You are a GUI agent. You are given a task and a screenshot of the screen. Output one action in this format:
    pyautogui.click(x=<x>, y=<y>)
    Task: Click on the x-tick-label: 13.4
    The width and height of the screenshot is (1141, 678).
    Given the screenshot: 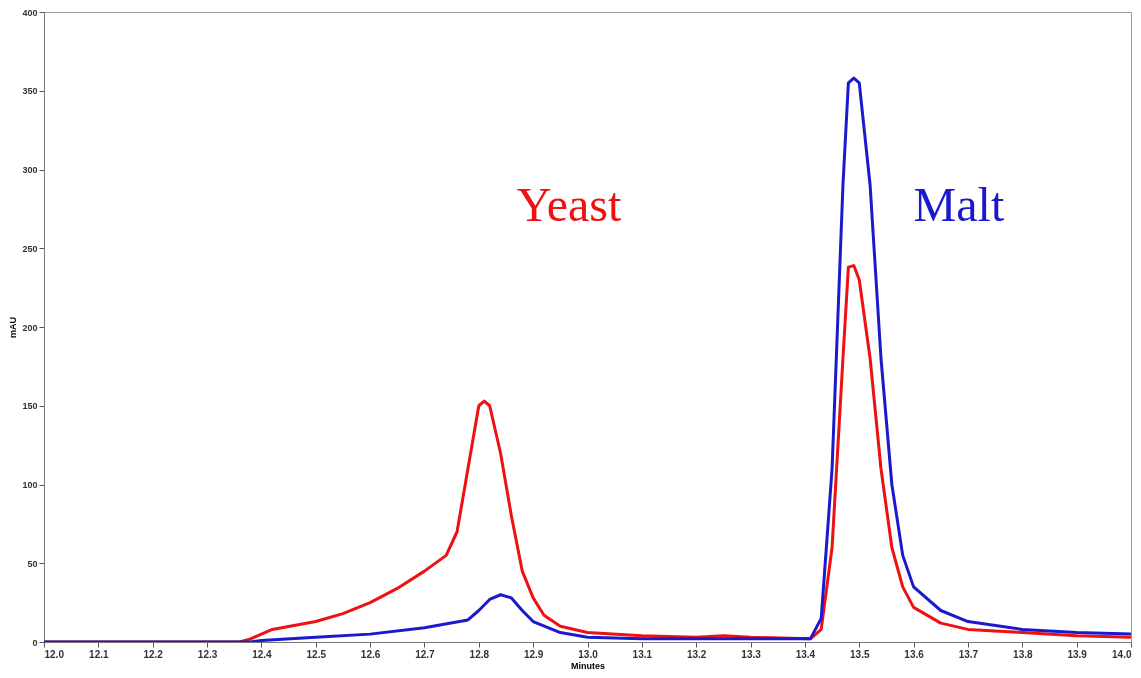 What is the action you would take?
    pyautogui.click(x=805, y=654)
    